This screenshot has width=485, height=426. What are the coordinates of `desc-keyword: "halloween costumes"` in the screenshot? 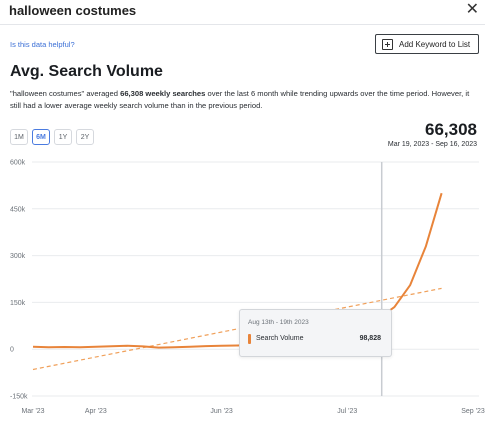 It's located at (47, 93).